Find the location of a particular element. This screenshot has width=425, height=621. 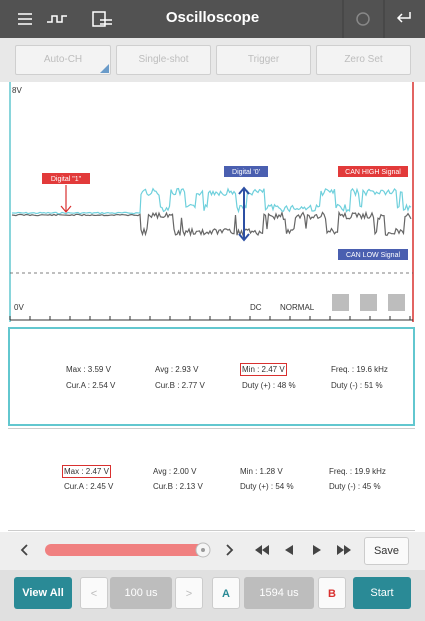

measurement: Freq. : 19.9 kHz is located at coordinates (357, 471).